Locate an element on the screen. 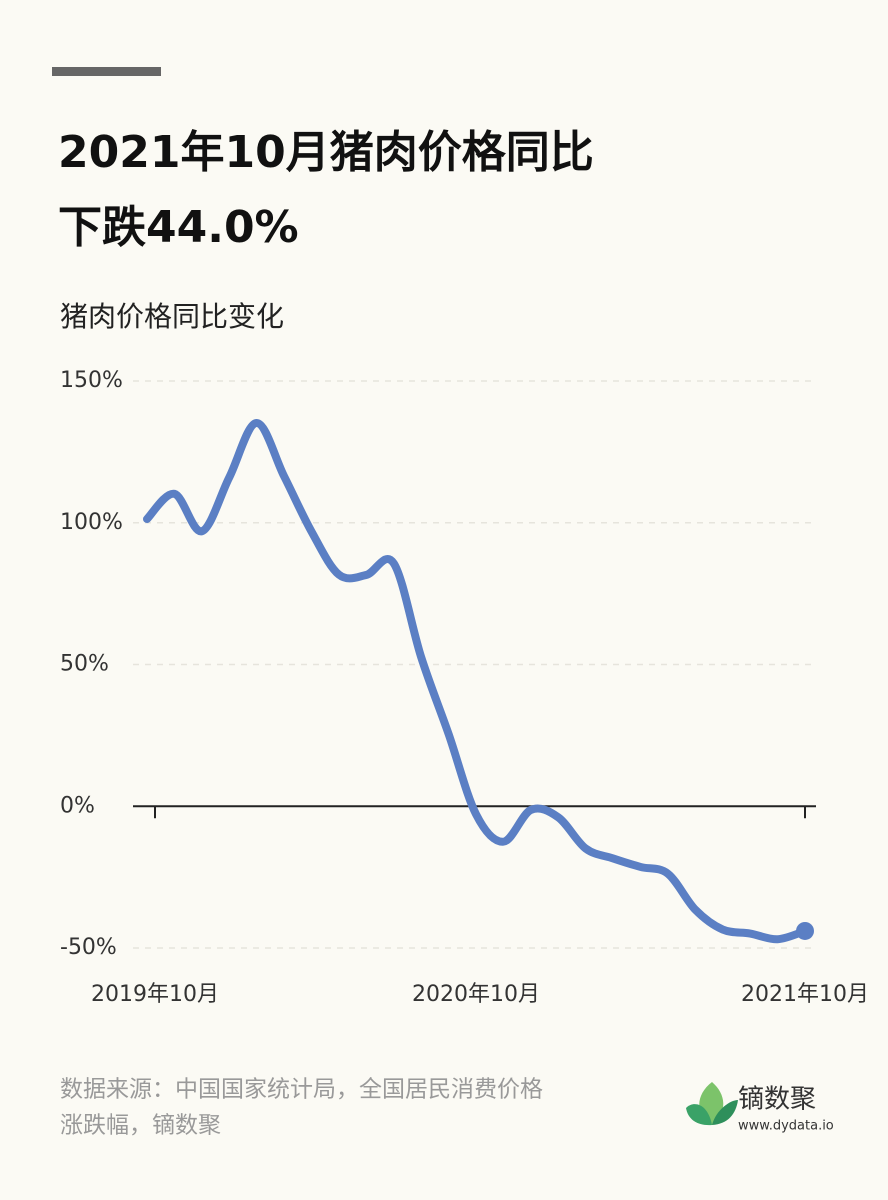 Image resolution: width=888 pixels, height=1200 pixels. y-tick-label: -50% is located at coordinates (88, 947).